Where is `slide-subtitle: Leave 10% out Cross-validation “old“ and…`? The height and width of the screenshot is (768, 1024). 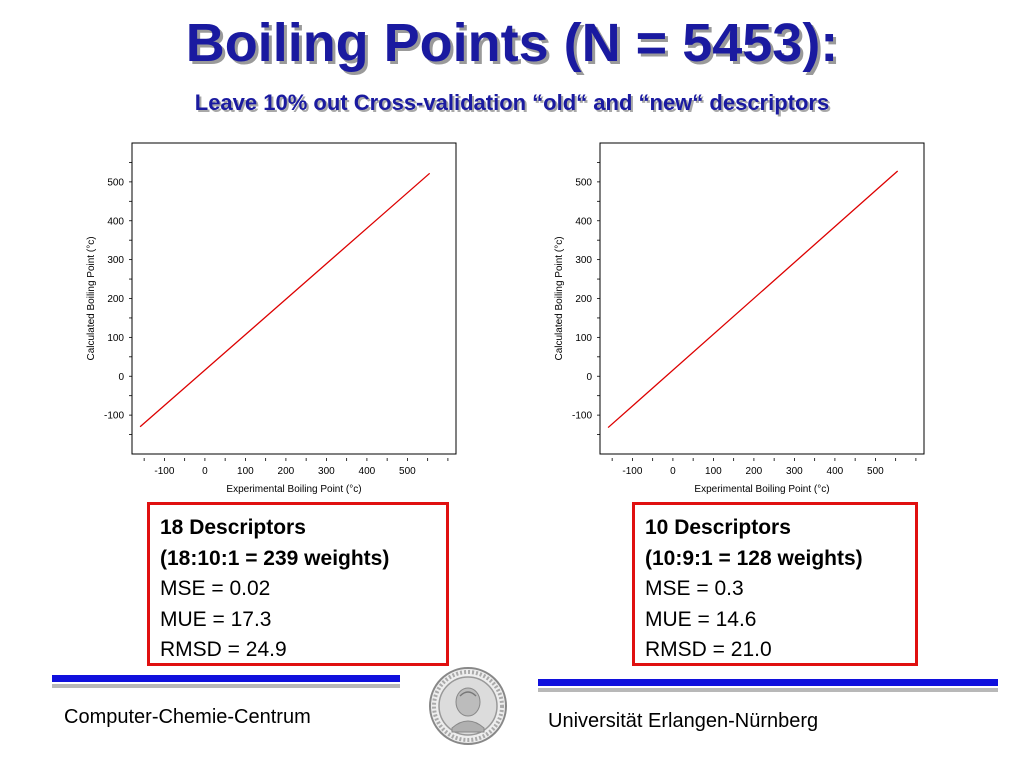
slide-subtitle: Leave 10% out Cross-validation “old“ and… is located at coordinates (512, 102).